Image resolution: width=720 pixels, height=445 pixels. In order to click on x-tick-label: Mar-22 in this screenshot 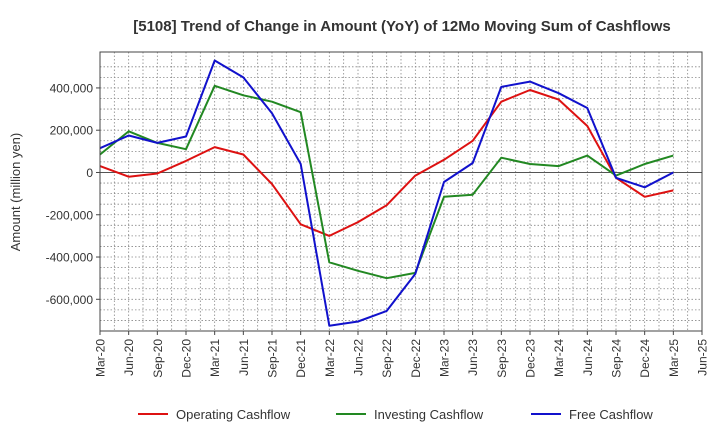, I will do `click(330, 358)`.